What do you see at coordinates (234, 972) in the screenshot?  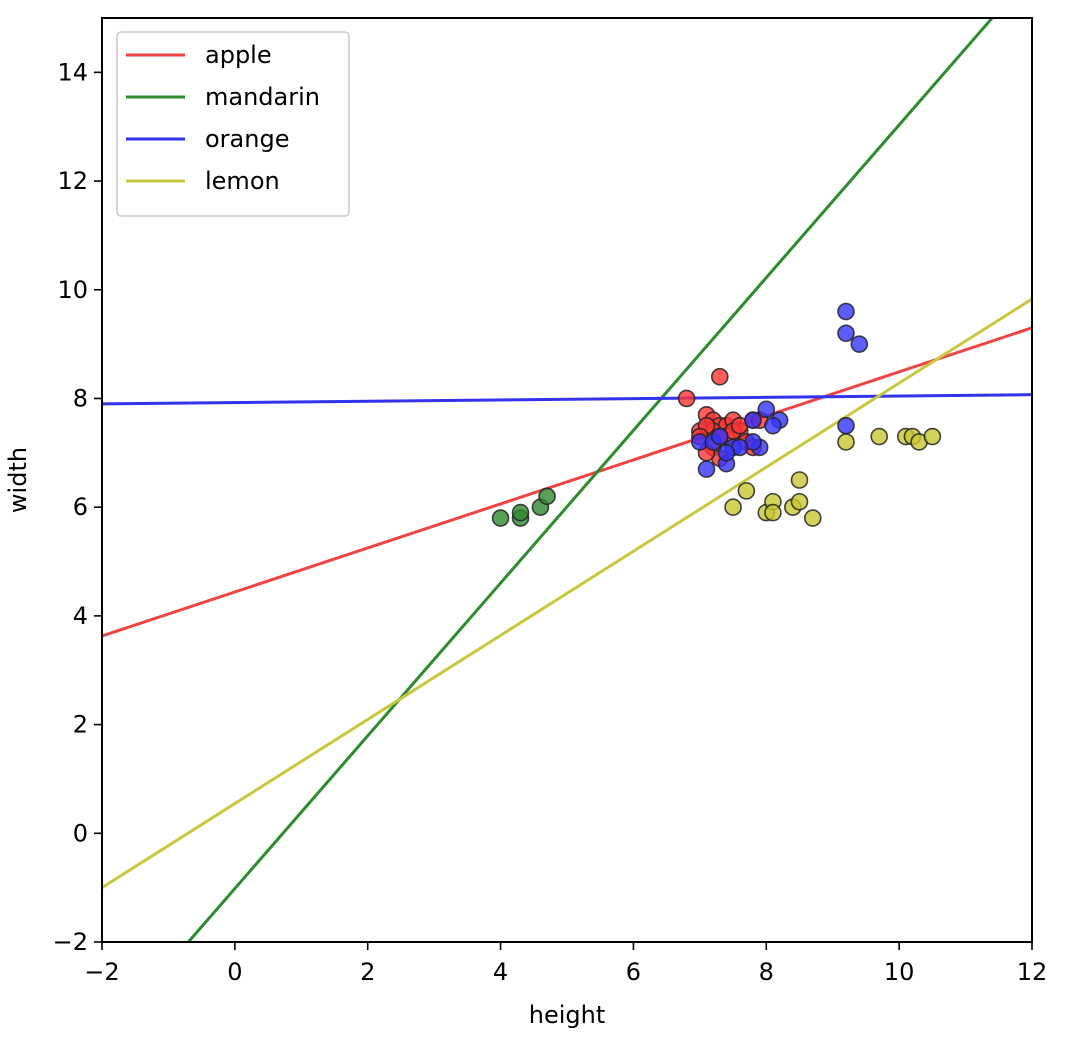 I see `x-tick-label: 0` at bounding box center [234, 972].